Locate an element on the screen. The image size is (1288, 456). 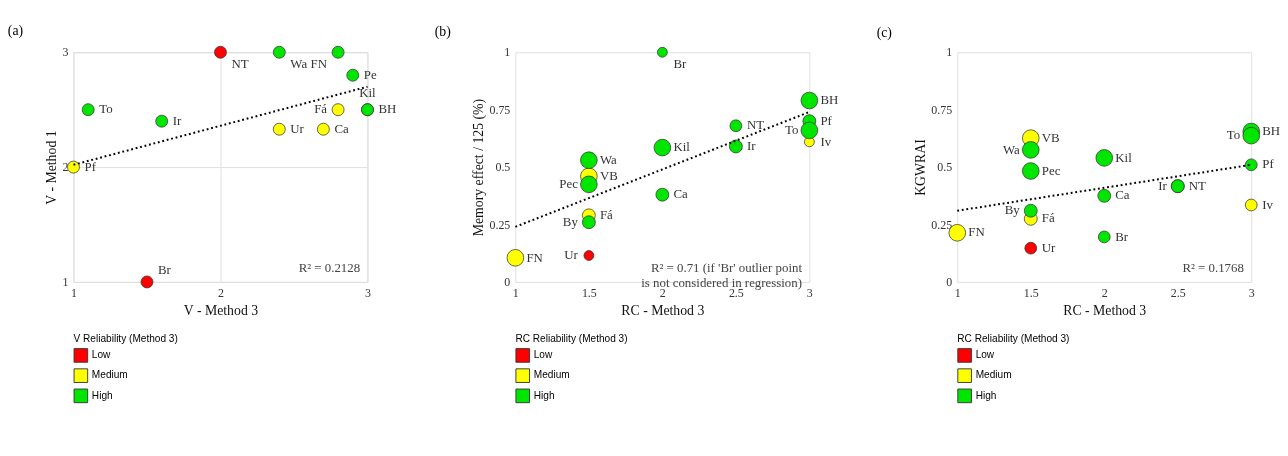
y-axis-title: V - Method 1 is located at coordinates (52, 167).